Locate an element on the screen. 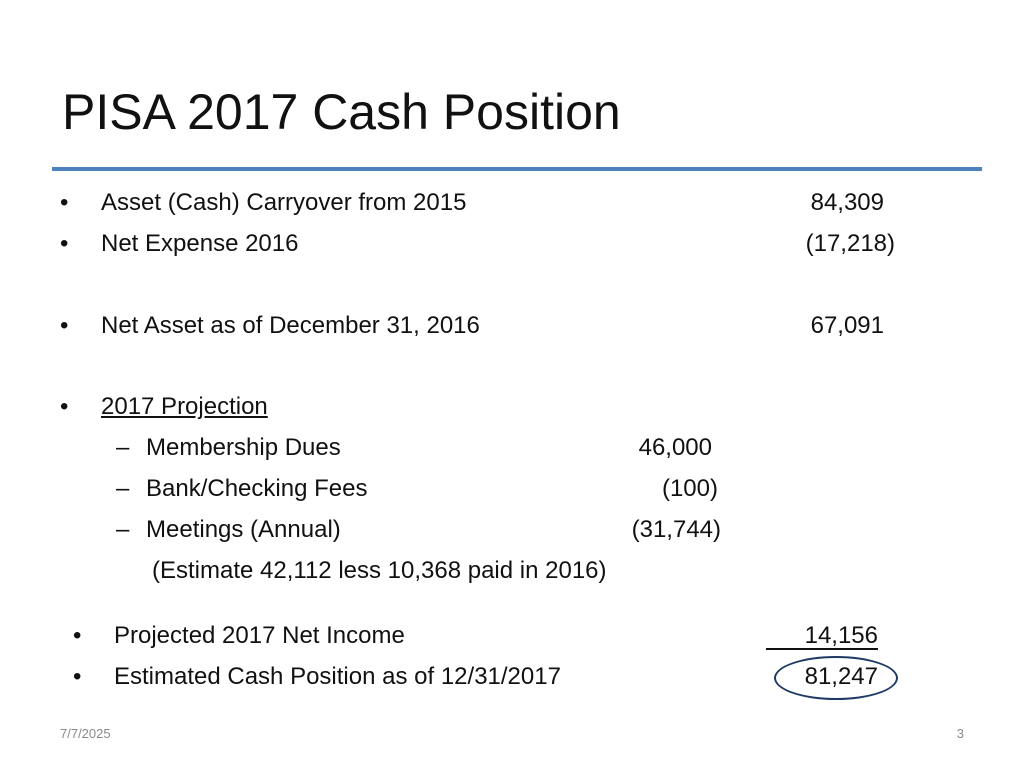 The height and width of the screenshot is (768, 1024). highlight-circle is located at coordinates (836, 678).